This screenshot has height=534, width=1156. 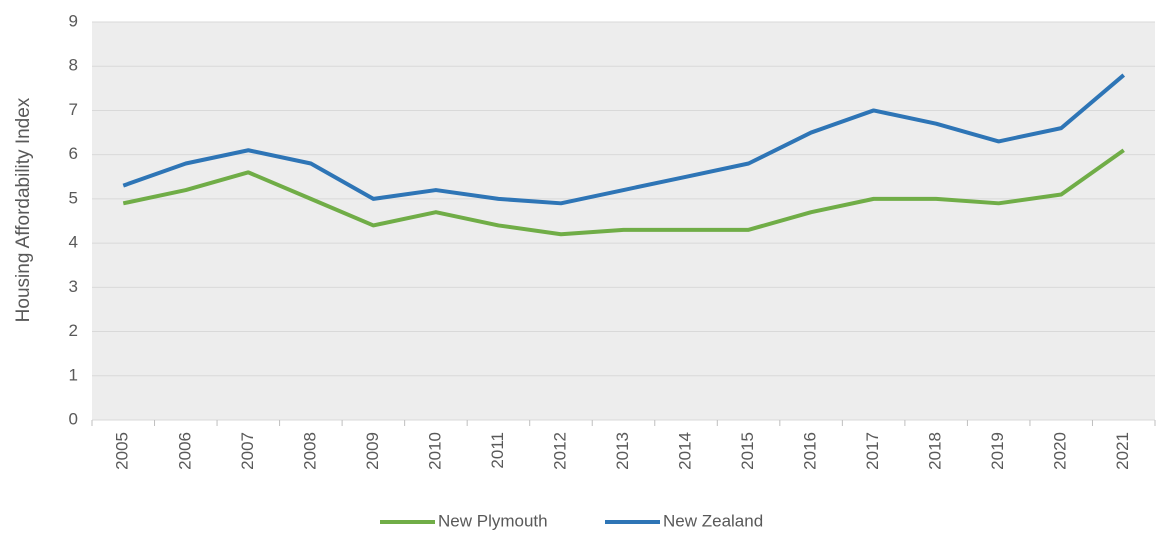 What do you see at coordinates (1122, 451) in the screenshot?
I see `x-tick-label: 2021` at bounding box center [1122, 451].